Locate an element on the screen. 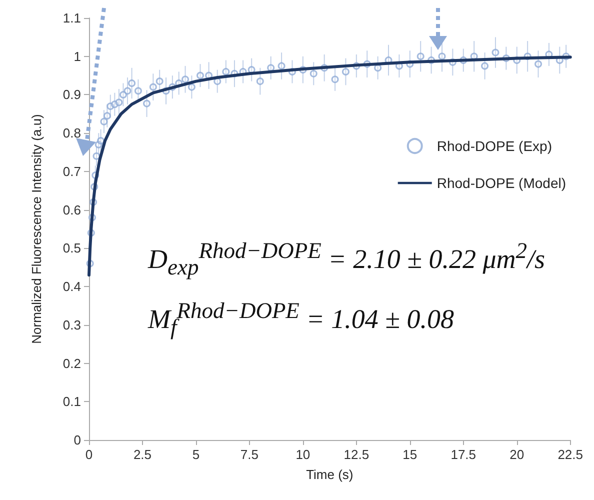  x-tick-label: 15 is located at coordinates (410, 454).